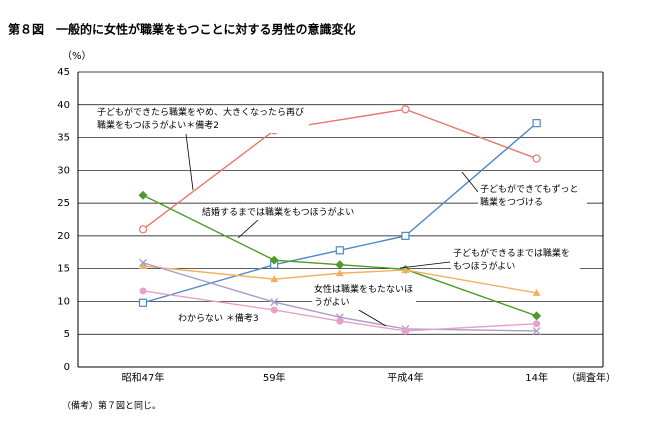  What do you see at coordinates (182, 29) in the screenshot?
I see `chart-title: 第８図 一般的に女性が職業をもつことに対する男性の意識変化` at bounding box center [182, 29].